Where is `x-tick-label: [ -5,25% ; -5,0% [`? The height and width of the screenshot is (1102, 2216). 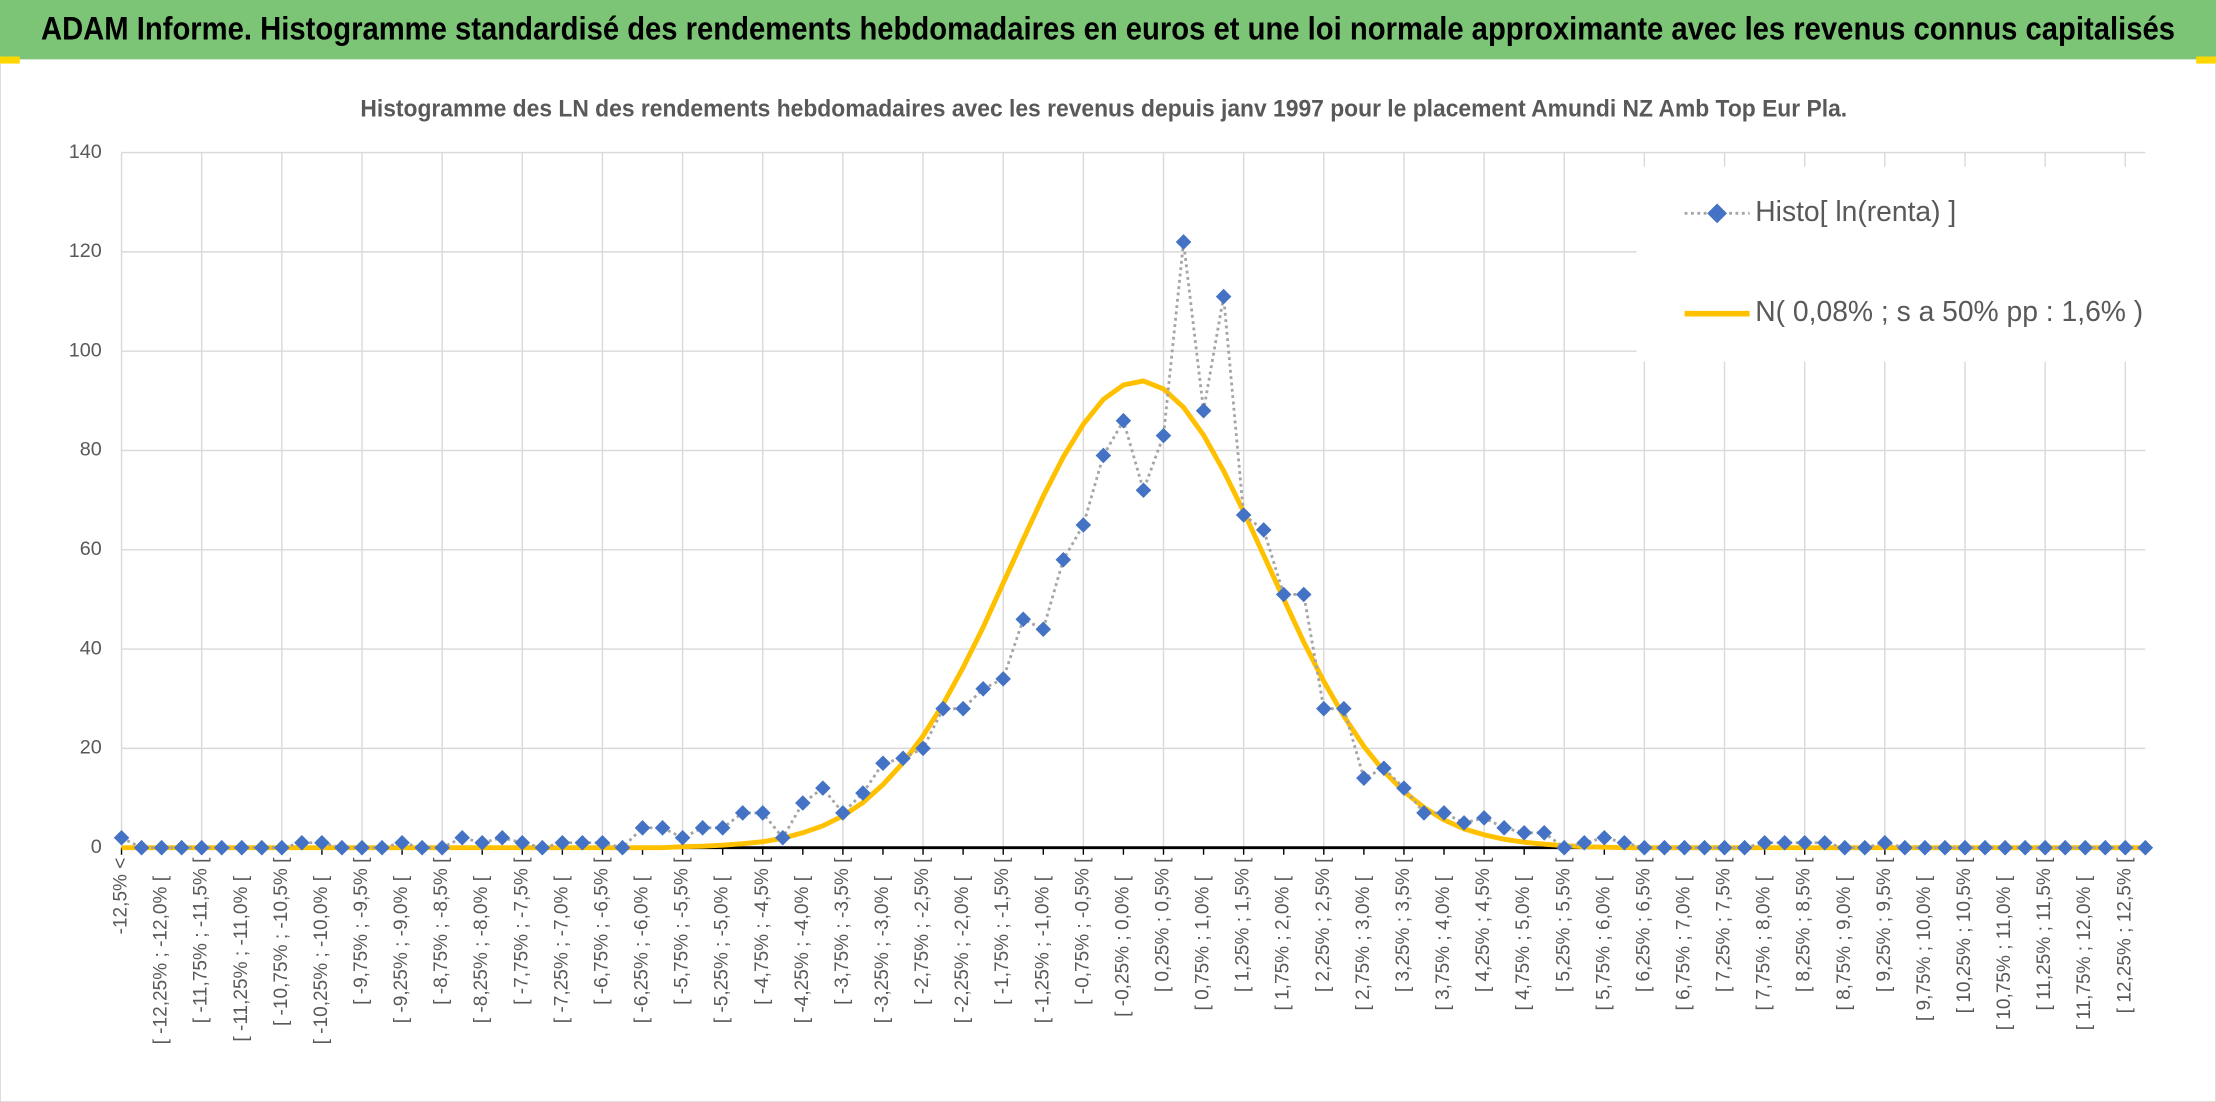
x-tick-label: [ -5,25% ; -5,0% [ is located at coordinates (722, 949).